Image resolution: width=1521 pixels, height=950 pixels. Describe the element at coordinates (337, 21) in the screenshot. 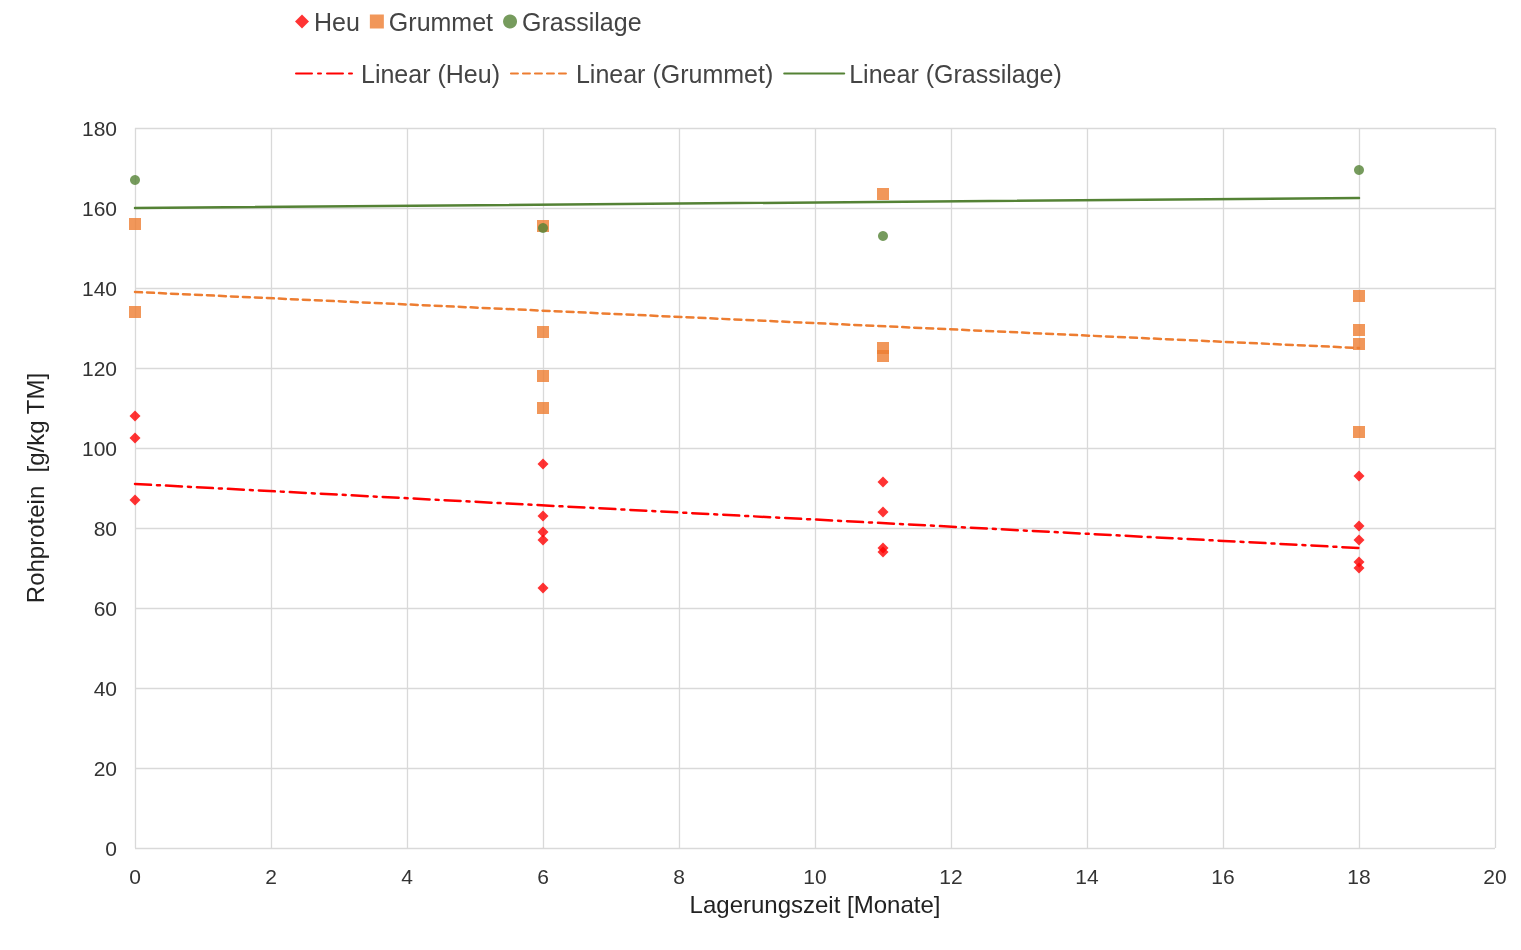

I see `legend-label: Heu` at that location.